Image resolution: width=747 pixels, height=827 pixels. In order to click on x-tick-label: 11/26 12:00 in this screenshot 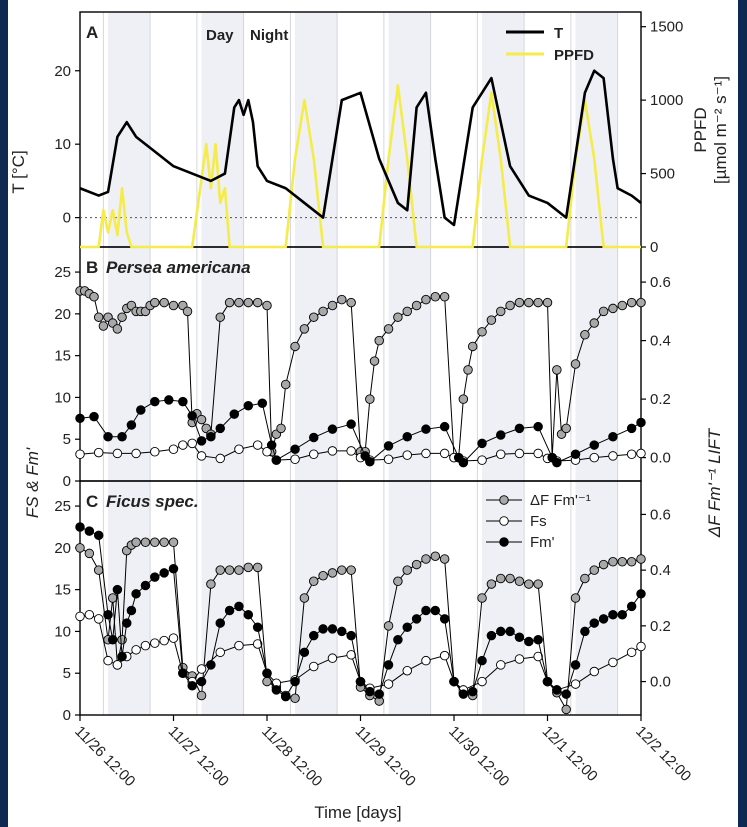, I will do `click(104, 756)`.